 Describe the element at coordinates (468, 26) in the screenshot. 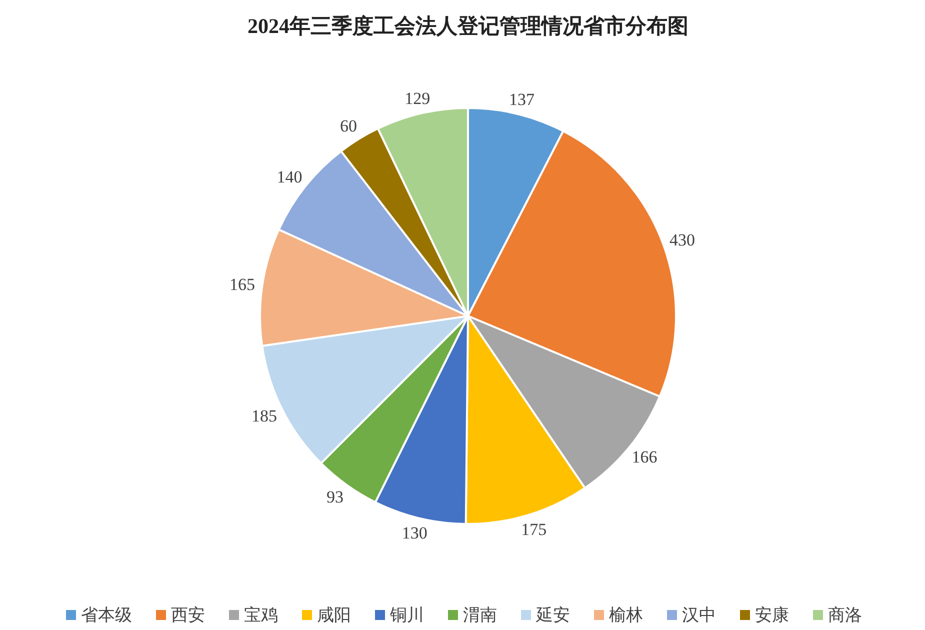

I see `title: 2024年三季度工会法人登记管理情况省市分布图` at that location.